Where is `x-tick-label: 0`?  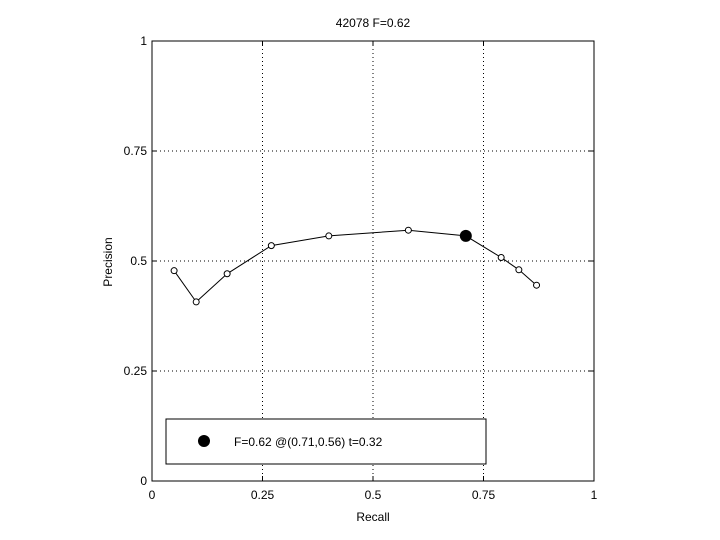
x-tick-label: 0 is located at coordinates (152, 495).